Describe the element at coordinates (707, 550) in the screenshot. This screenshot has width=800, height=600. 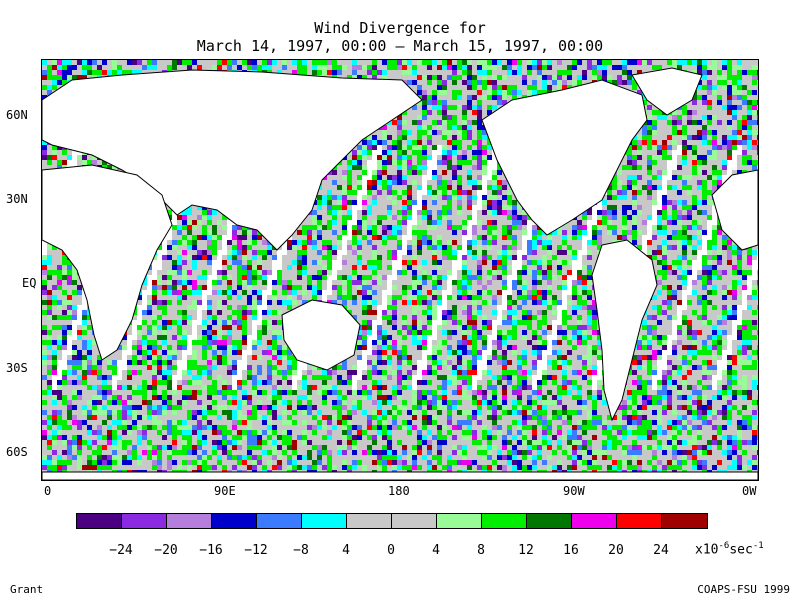
I see `unit-base: x10` at that location.